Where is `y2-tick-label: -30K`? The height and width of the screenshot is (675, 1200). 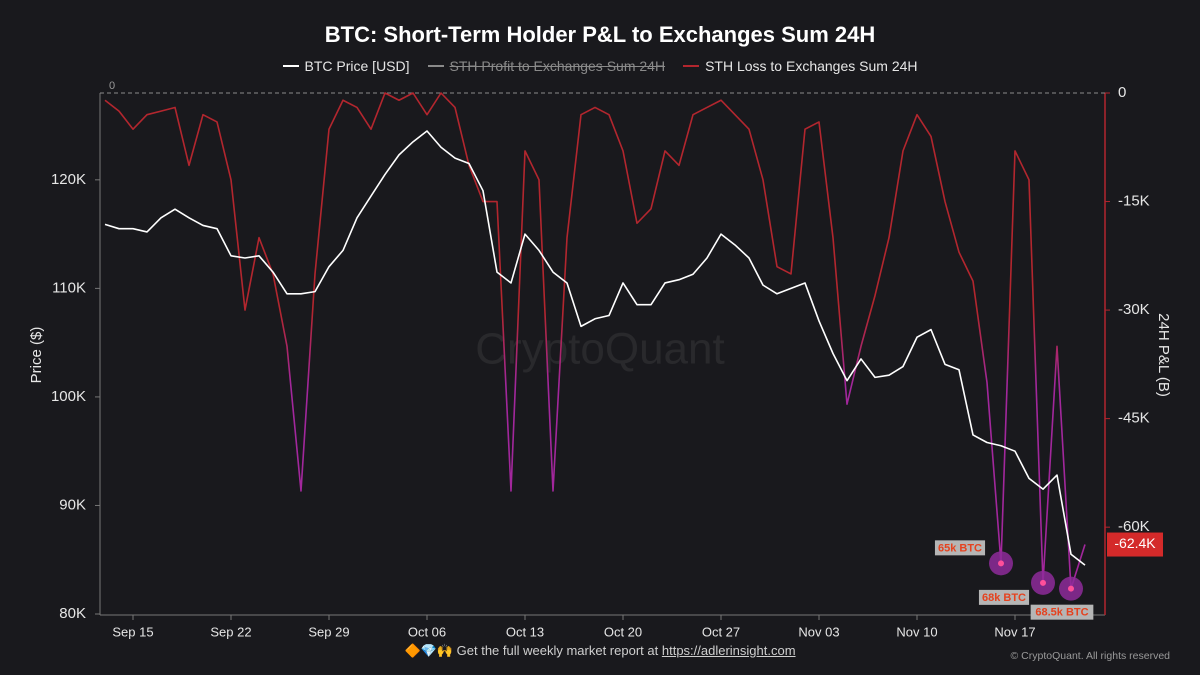 y2-tick-label: -30K is located at coordinates (1134, 309).